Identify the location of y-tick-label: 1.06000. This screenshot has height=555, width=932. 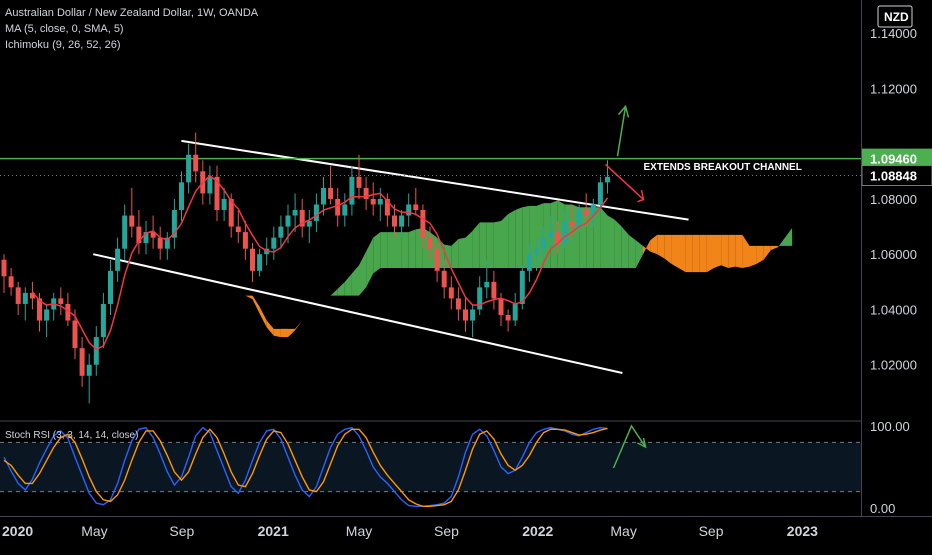
(893, 254).